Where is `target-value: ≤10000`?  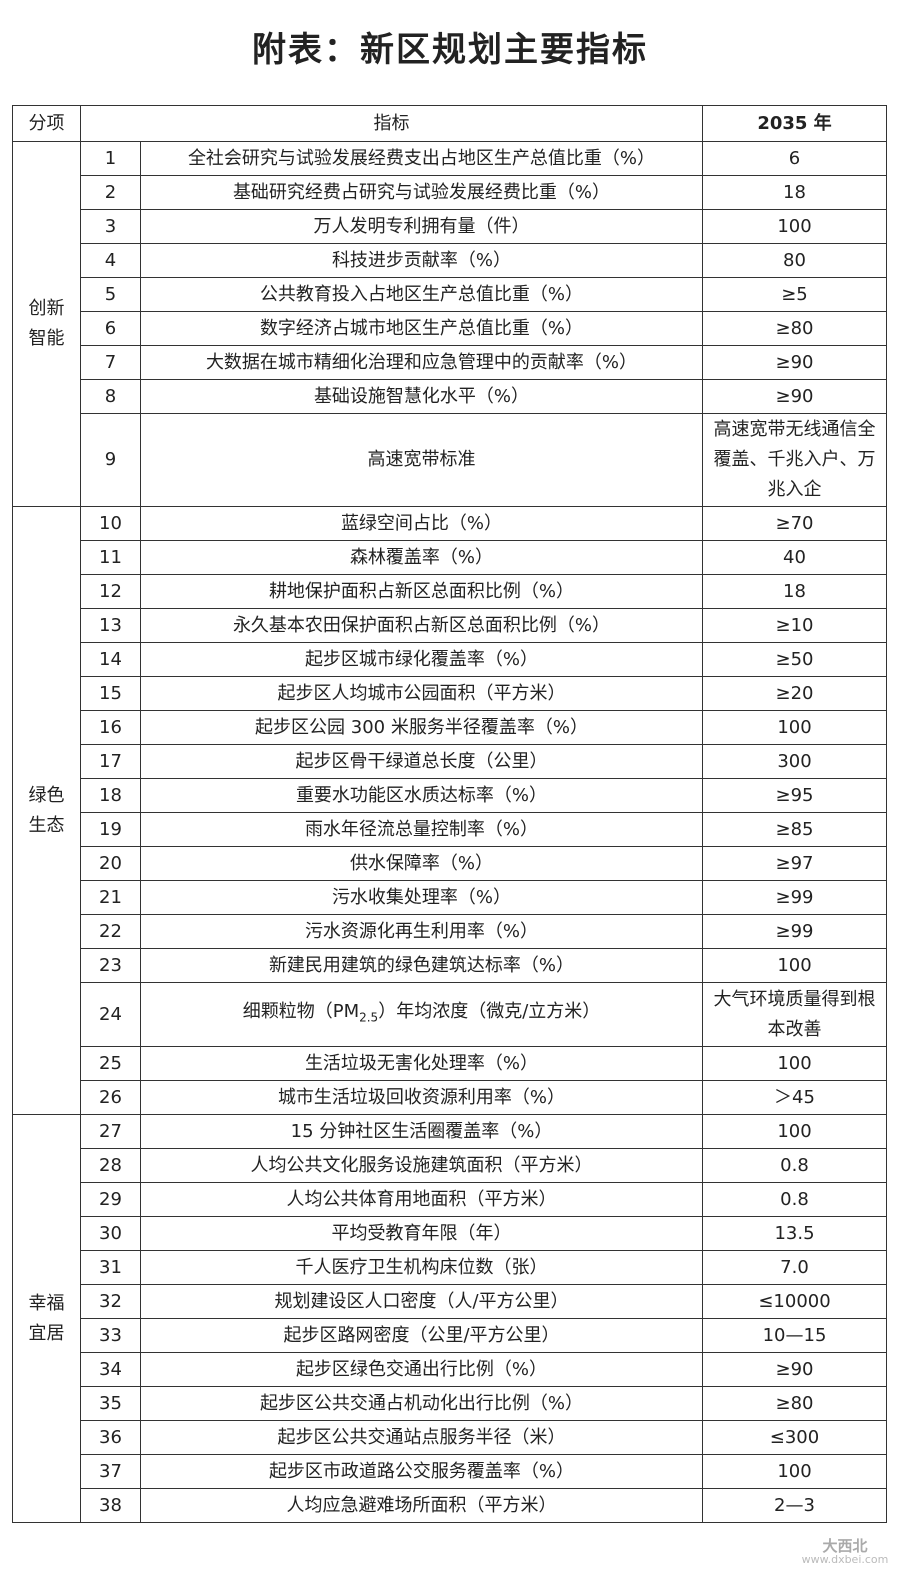 target-value: ≤10000 is located at coordinates (794, 1301).